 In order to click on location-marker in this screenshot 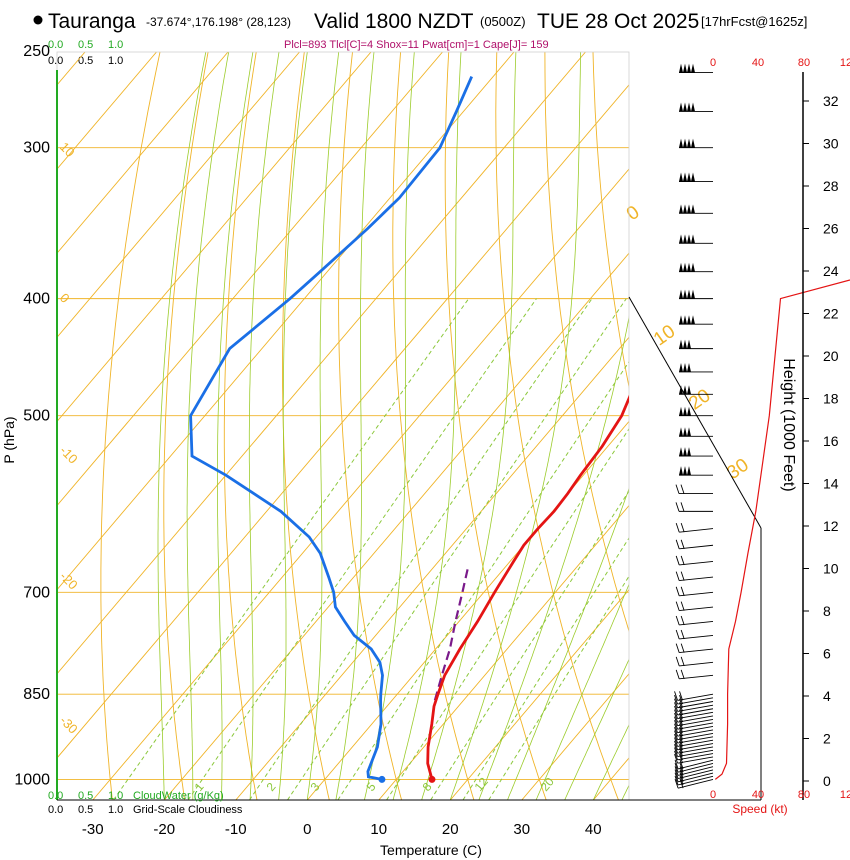, I will do `click(38, 20)`.